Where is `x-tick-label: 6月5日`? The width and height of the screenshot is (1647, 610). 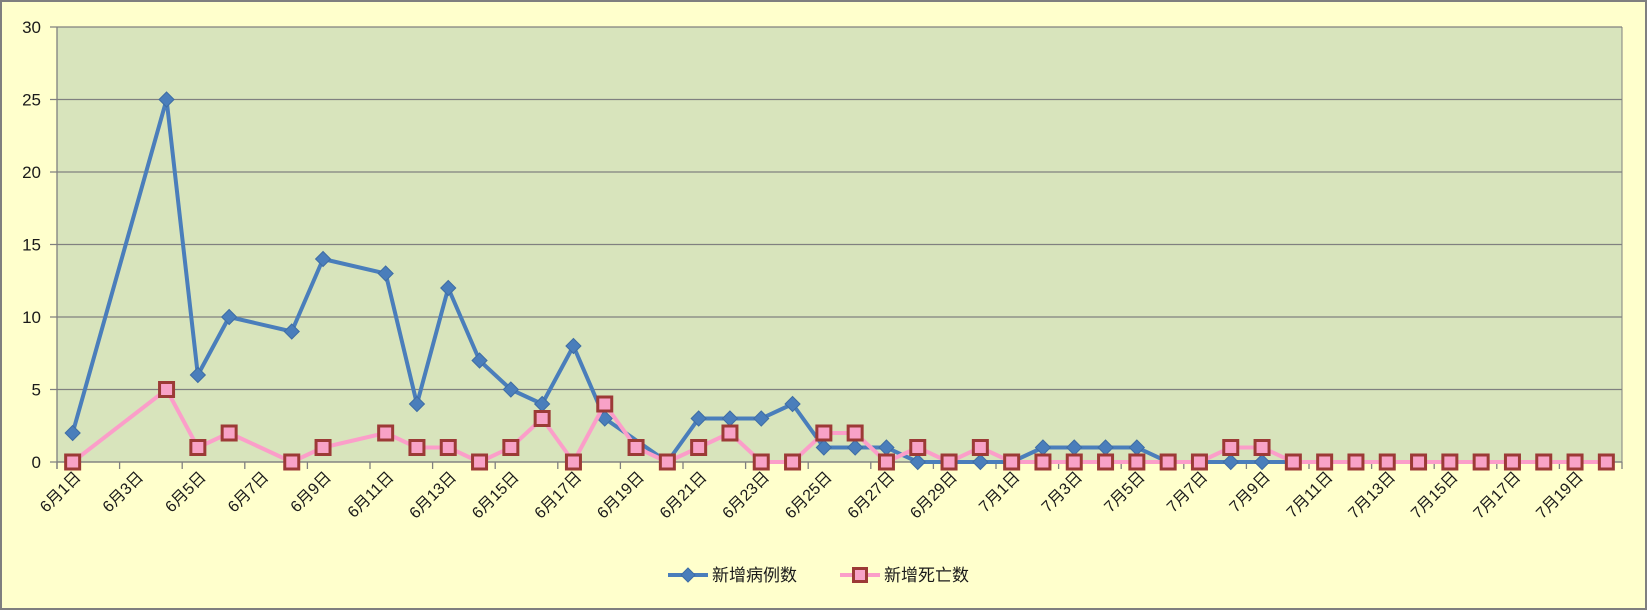 x-tick-label: 6月5日 is located at coordinates (185, 492).